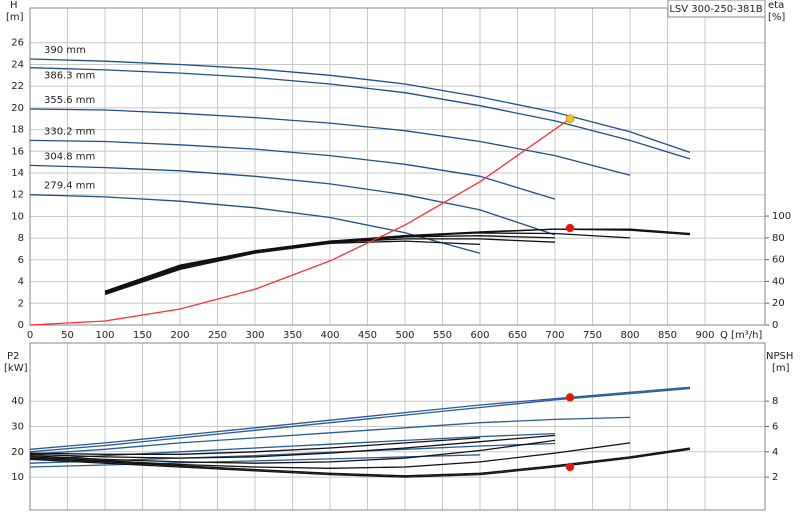 This screenshot has width=800, height=520. I want to click on y-tick-label: 4, so click(21, 282).